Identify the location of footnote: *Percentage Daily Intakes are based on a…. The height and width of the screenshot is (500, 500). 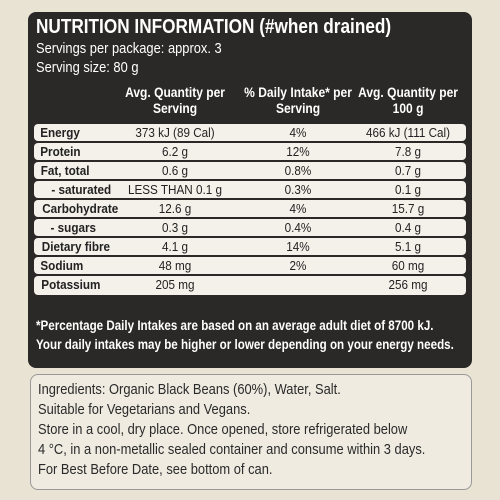
(235, 325).